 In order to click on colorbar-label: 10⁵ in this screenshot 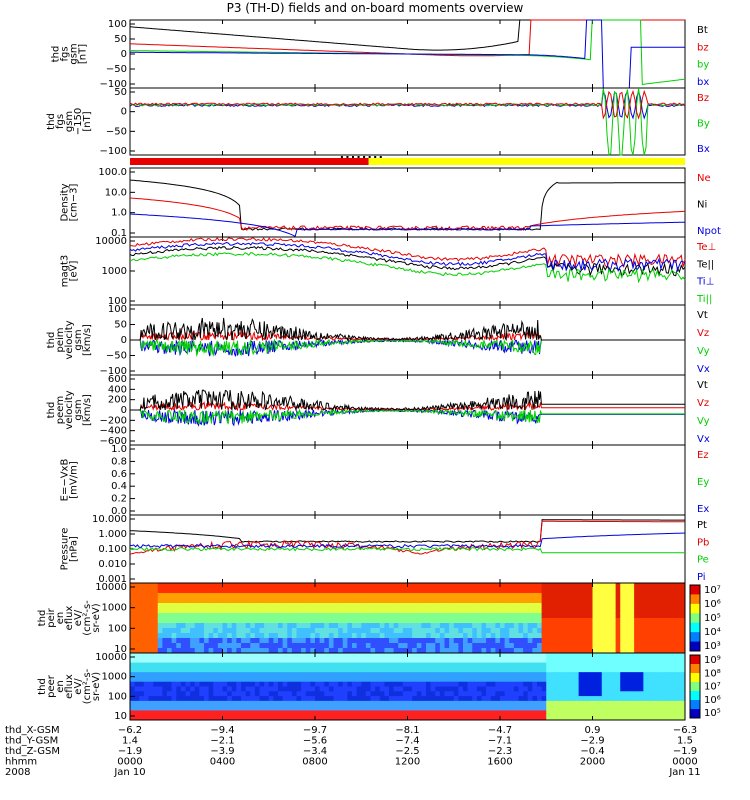, I will do `click(712, 713)`.